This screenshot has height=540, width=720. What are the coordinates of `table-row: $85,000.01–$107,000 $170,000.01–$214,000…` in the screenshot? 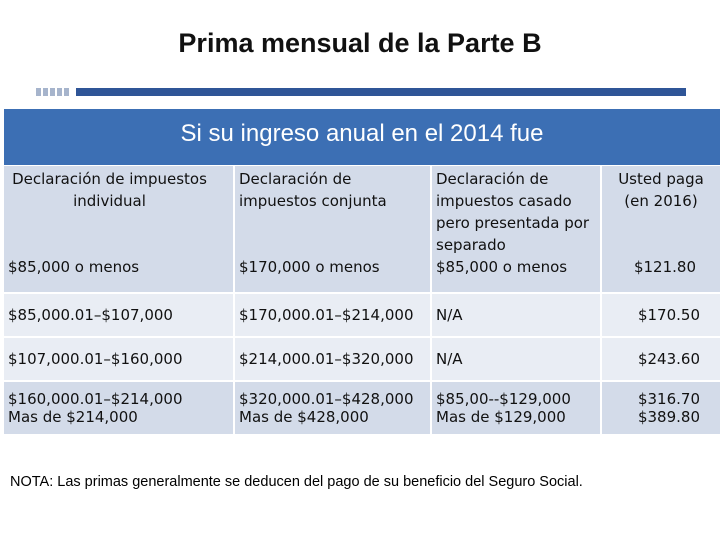 It's located at (362, 315).